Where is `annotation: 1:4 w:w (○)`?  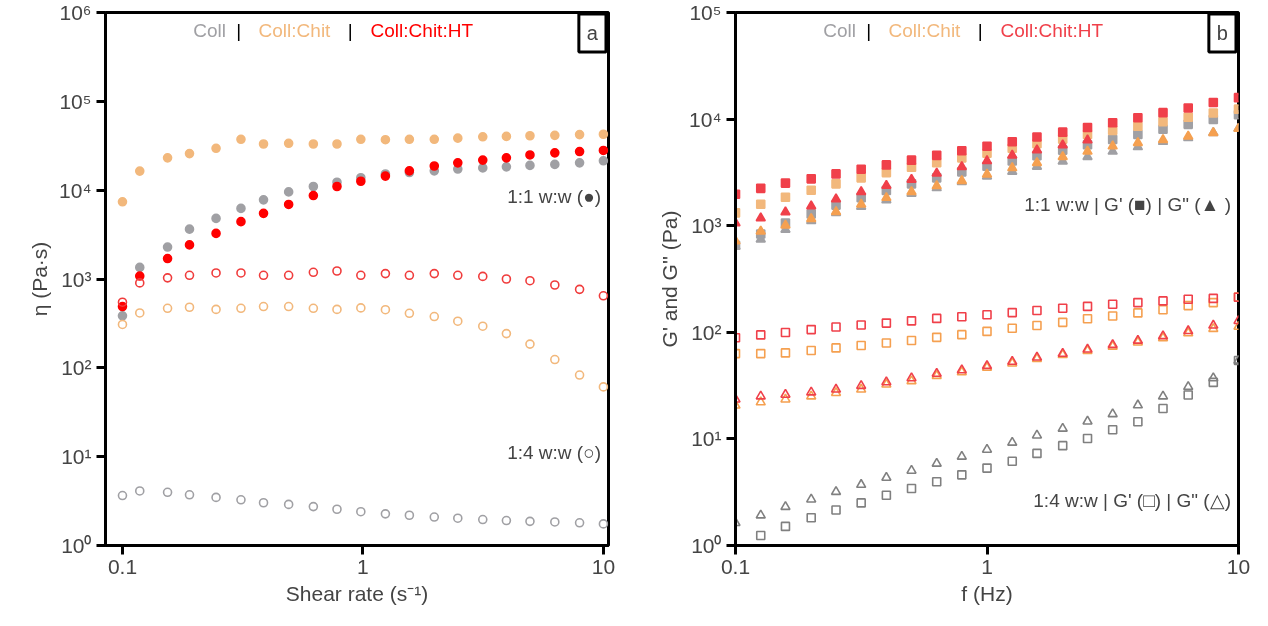
annotation: 1:4 w:w (○) is located at coordinates (554, 452).